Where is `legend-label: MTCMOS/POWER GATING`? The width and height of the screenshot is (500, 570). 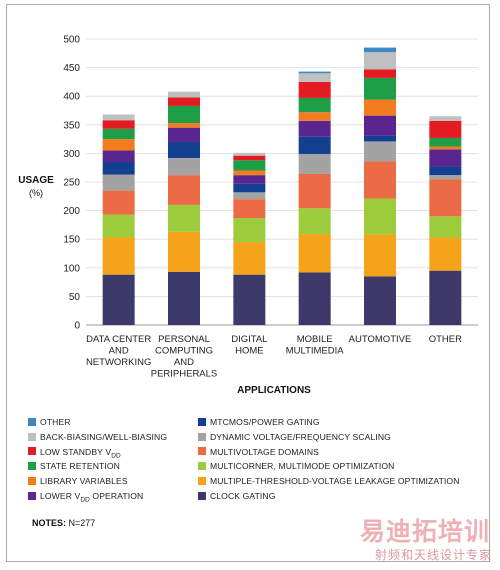
legend-label: MTCMOS/POWER GATING is located at coordinates (265, 422).